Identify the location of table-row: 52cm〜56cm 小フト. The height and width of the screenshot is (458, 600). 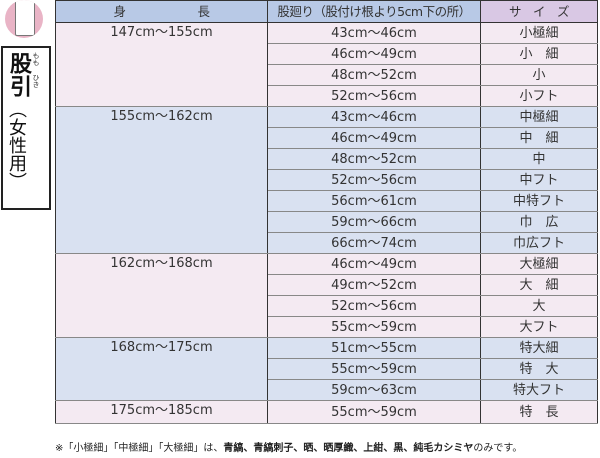
(327, 96).